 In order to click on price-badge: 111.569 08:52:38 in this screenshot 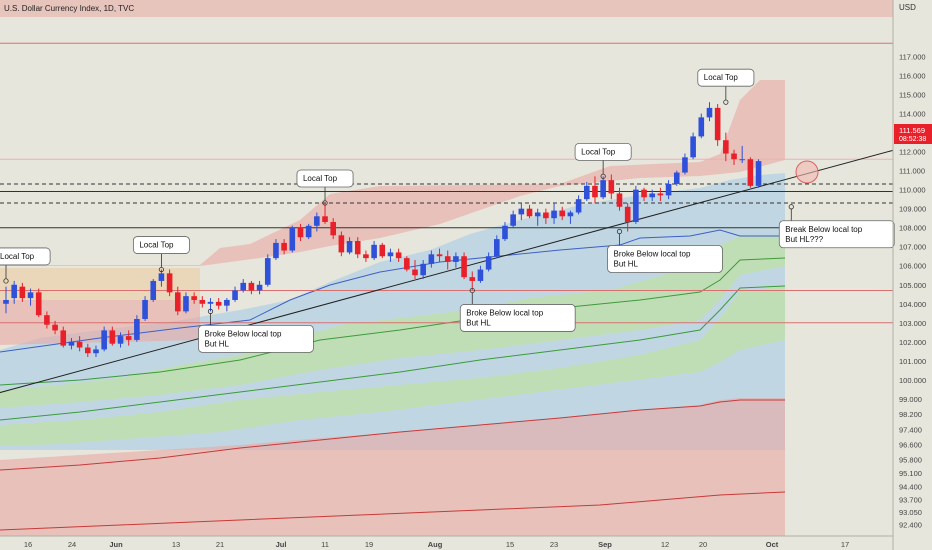, I will do `click(913, 134)`.